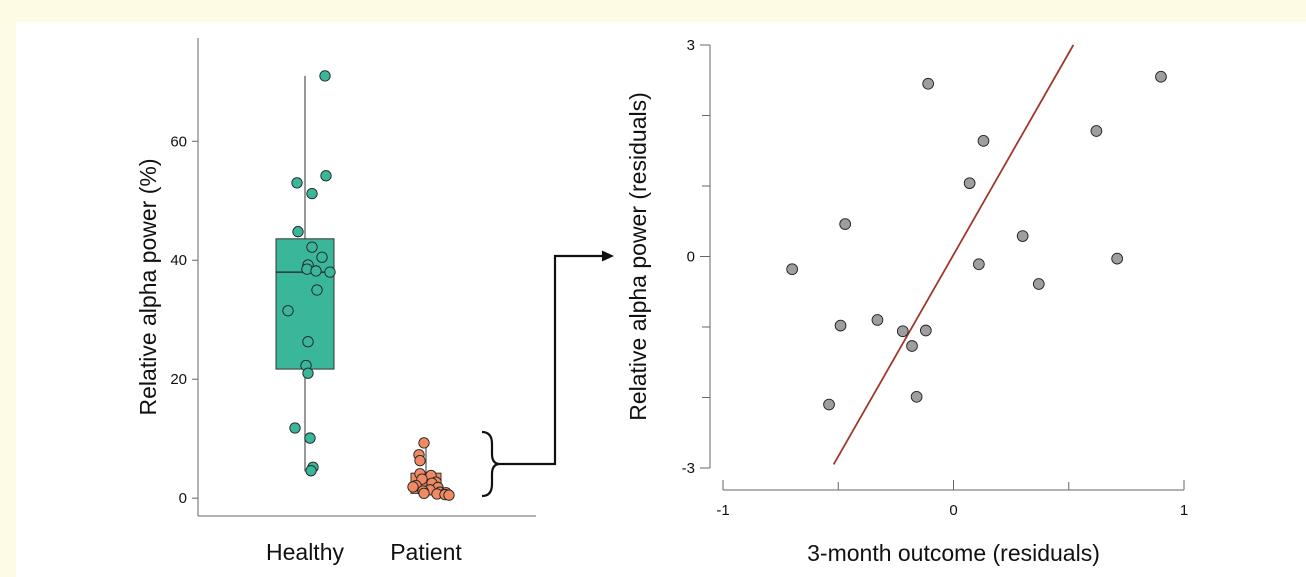 This screenshot has width=1306, height=577. What do you see at coordinates (953, 553) in the screenshot?
I see `x-axis-title: 3-month outcome (residuals)` at bounding box center [953, 553].